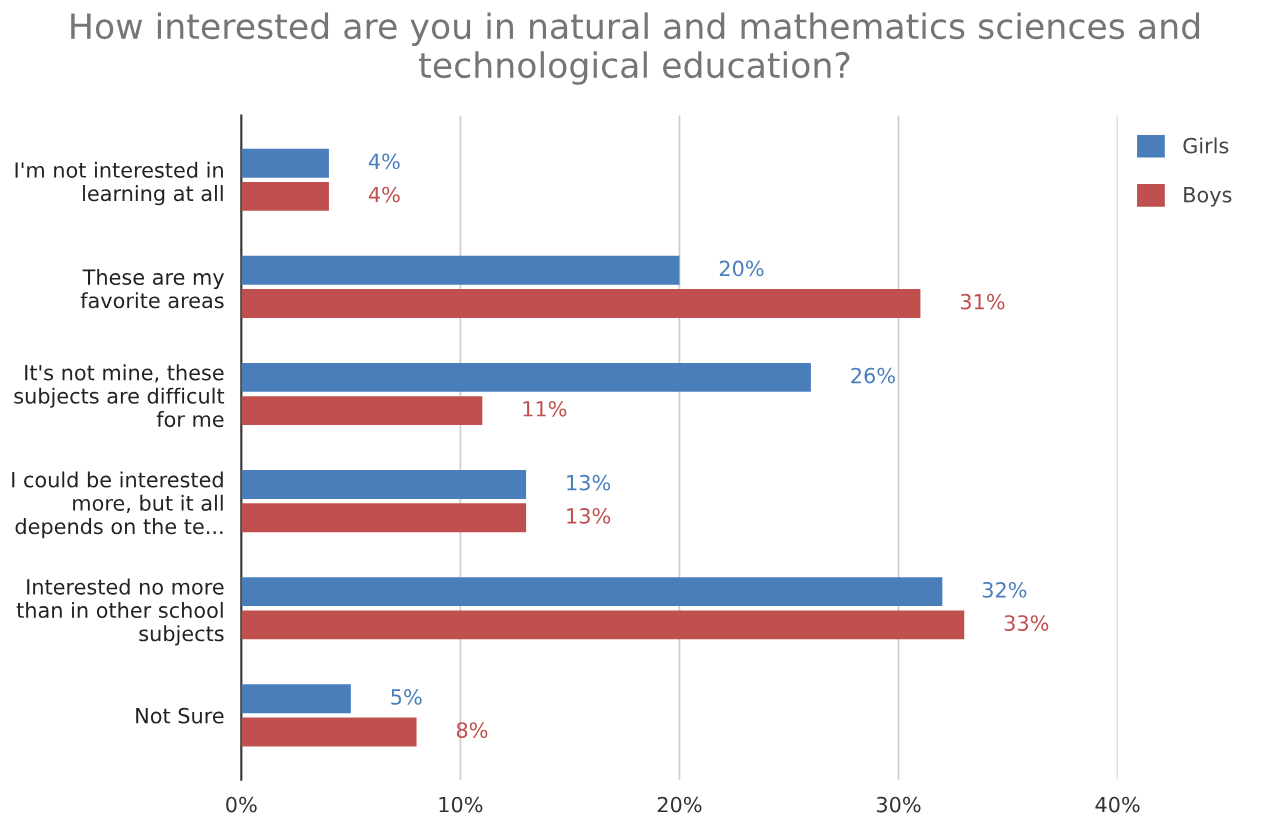  I want to click on y-tick-label: It's not mine, these subjects are difficult for me, so click(119, 396).